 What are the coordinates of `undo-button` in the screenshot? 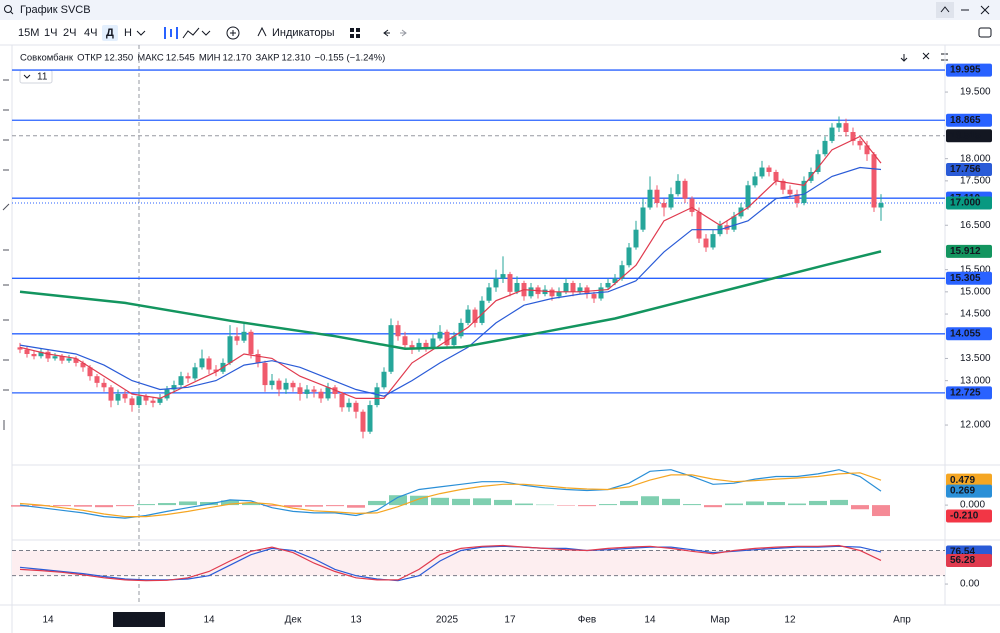 It's located at (386, 33).